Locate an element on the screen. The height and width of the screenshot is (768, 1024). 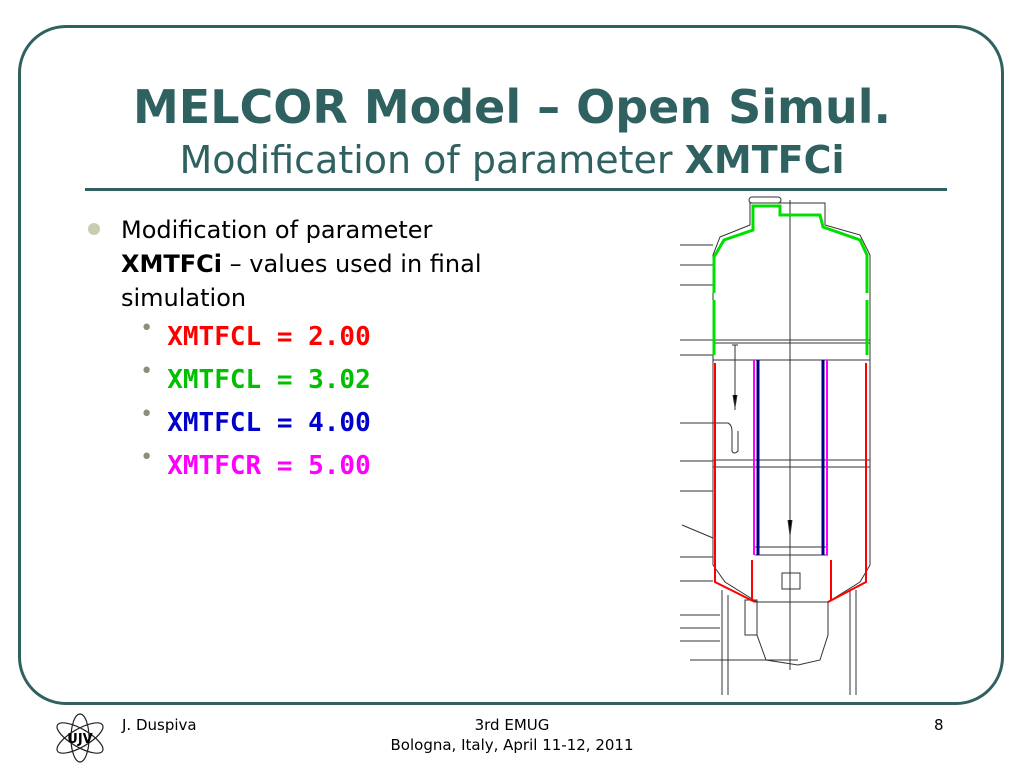
subtitle-bold: XMTFCi is located at coordinates (764, 160).